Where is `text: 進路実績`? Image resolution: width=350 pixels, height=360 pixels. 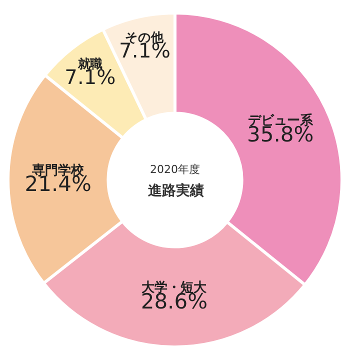
text: 進路実績 is located at coordinates (175, 190).